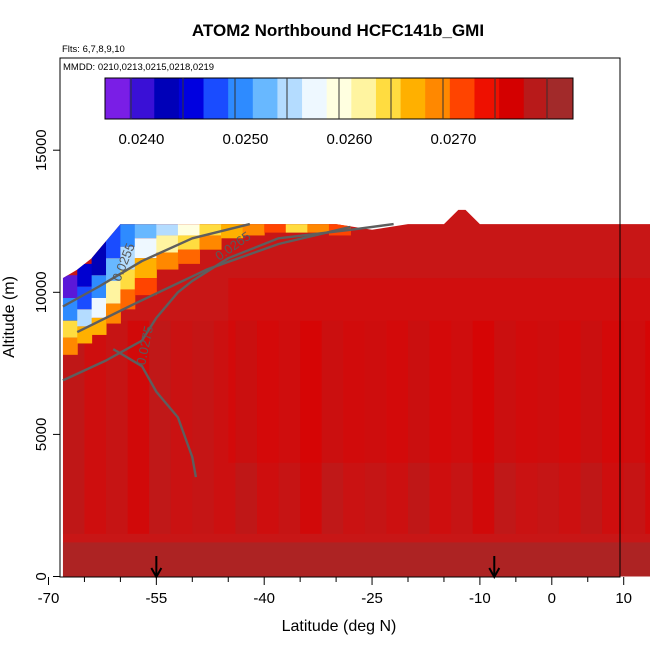 This screenshot has height=650, width=650. I want to click on x-tick-label: 10, so click(623, 598).